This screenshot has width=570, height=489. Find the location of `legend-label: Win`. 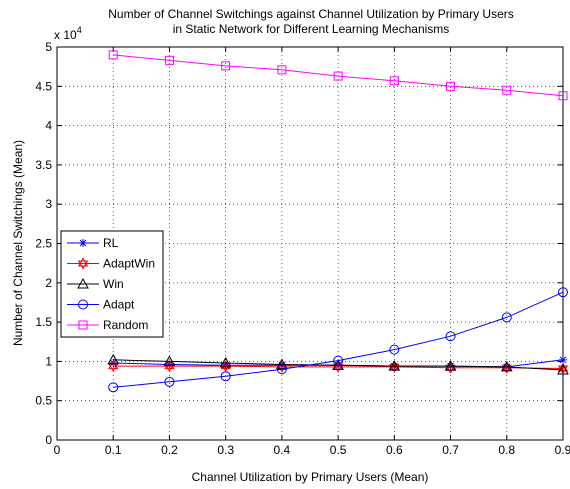

legend-label: Win is located at coordinates (113, 284).